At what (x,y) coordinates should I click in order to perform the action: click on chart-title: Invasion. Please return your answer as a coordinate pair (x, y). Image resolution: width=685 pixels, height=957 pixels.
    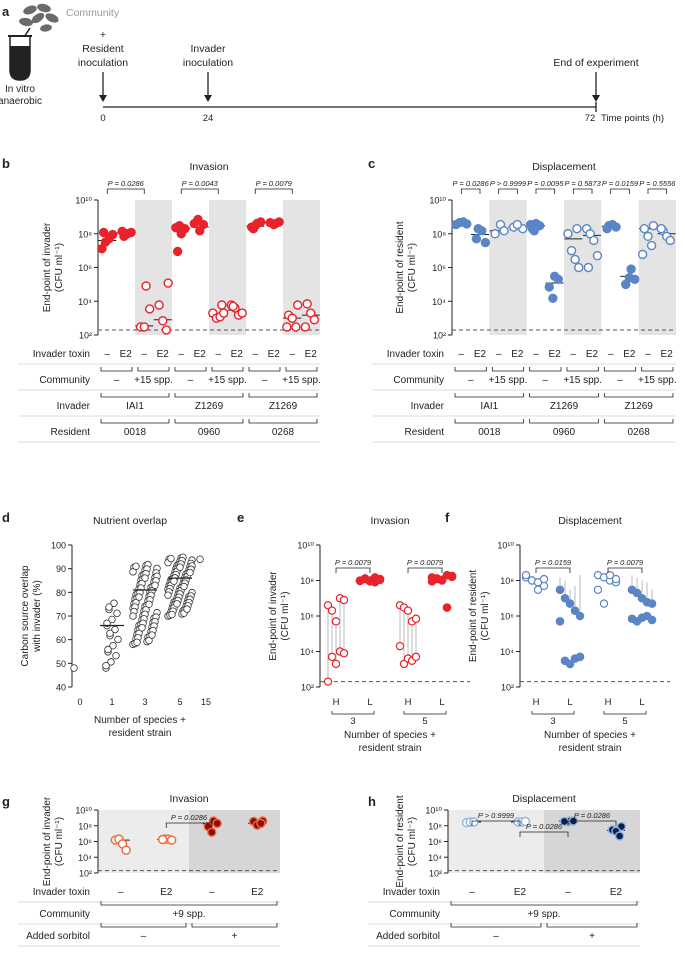
    Looking at the image, I should click on (208, 167).